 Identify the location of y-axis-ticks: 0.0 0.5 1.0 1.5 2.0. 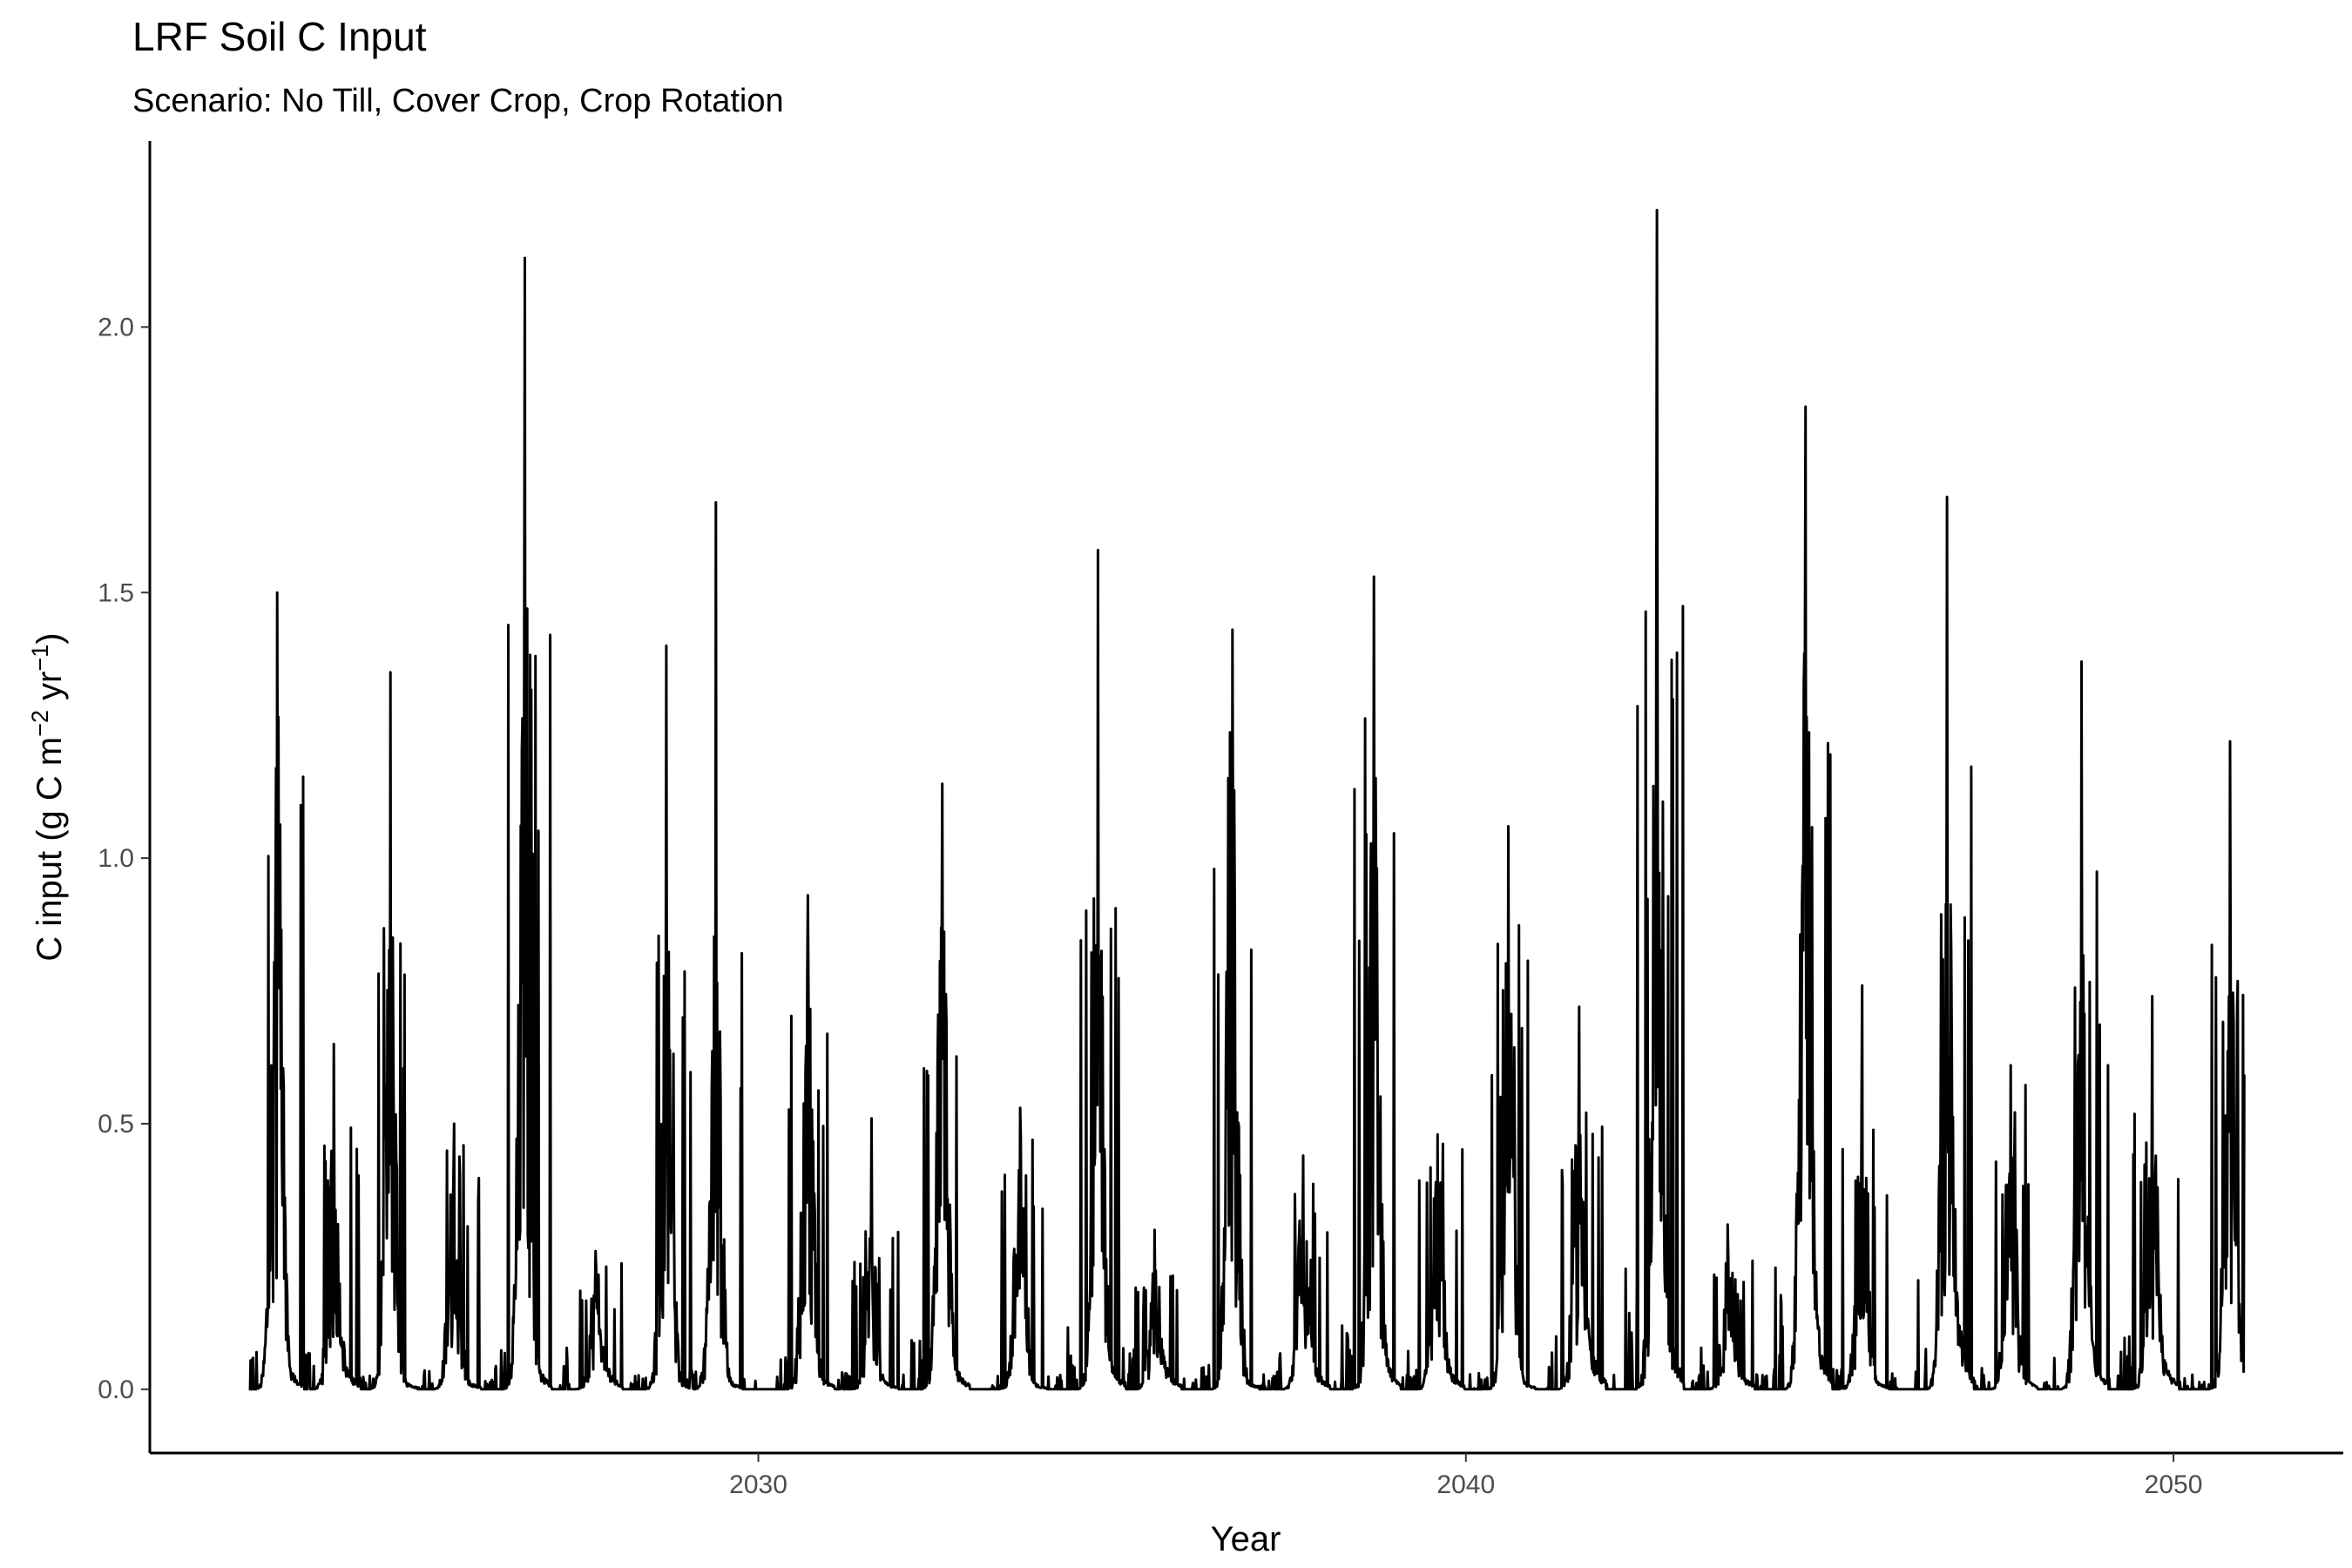
(124, 859).